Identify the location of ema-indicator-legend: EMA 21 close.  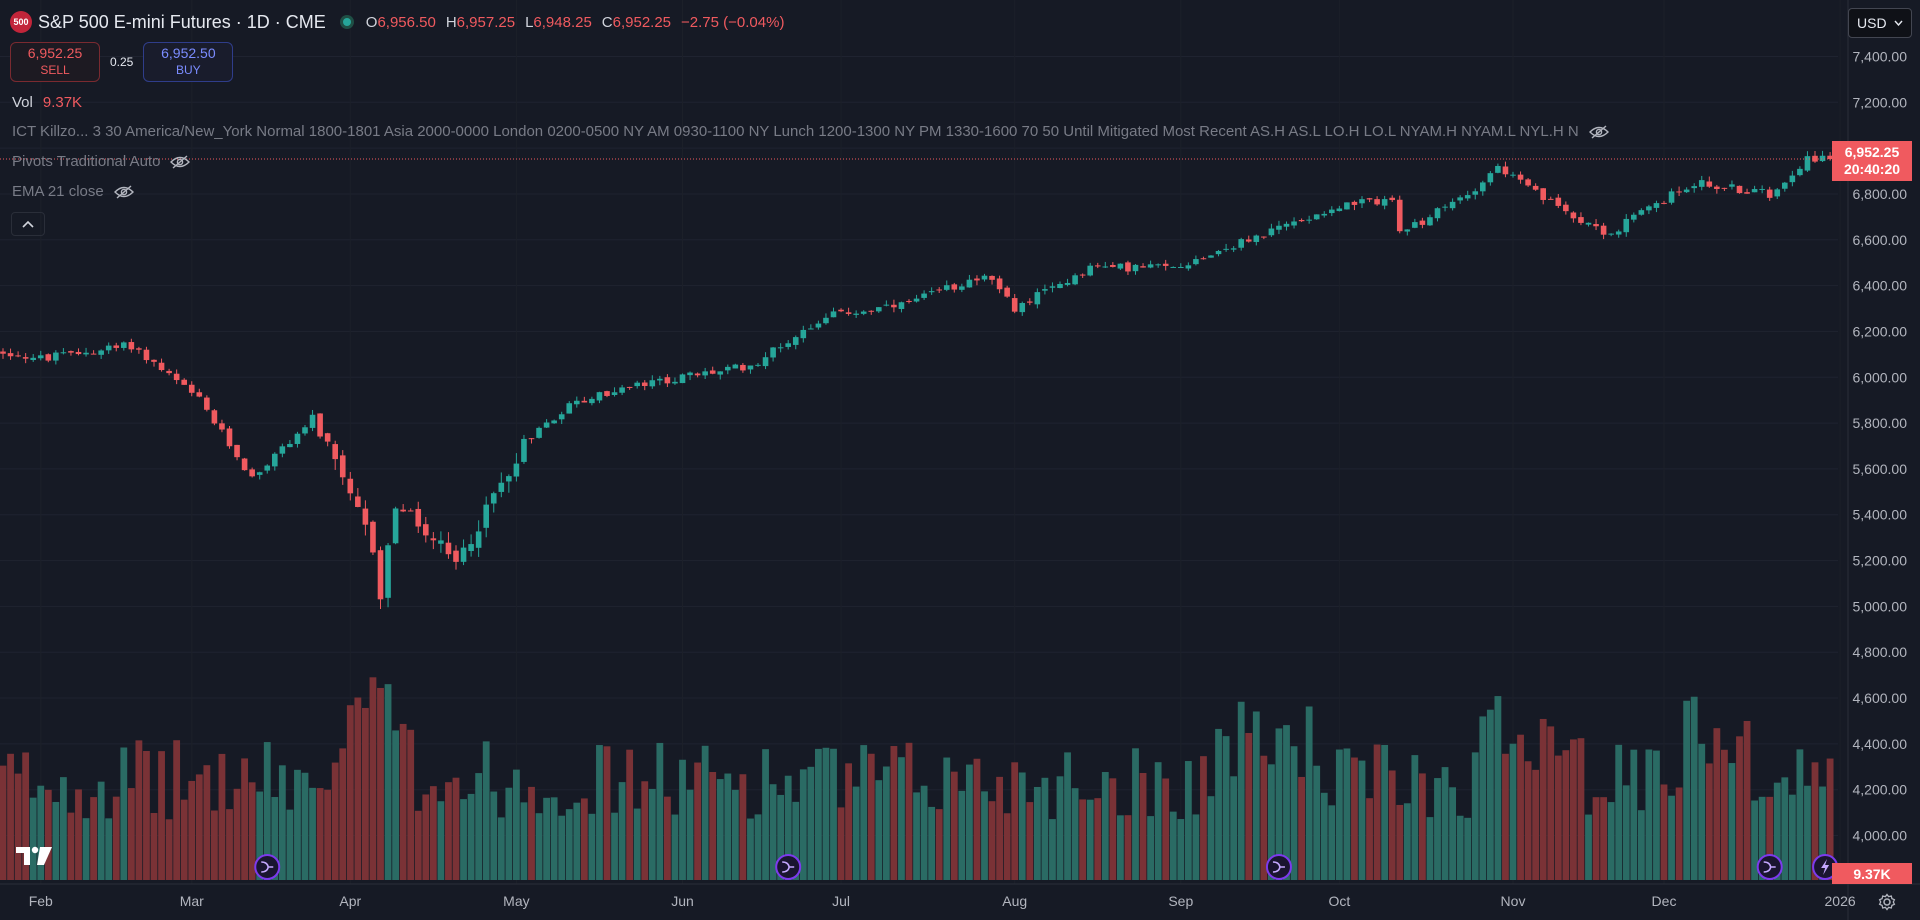
(73, 191).